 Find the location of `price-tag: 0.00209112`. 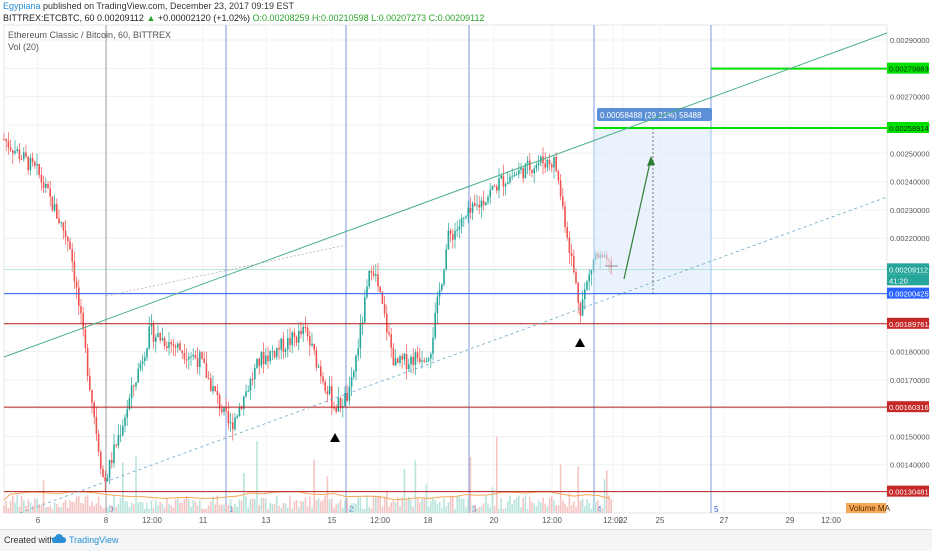

price-tag: 0.00209112 is located at coordinates (908, 269).